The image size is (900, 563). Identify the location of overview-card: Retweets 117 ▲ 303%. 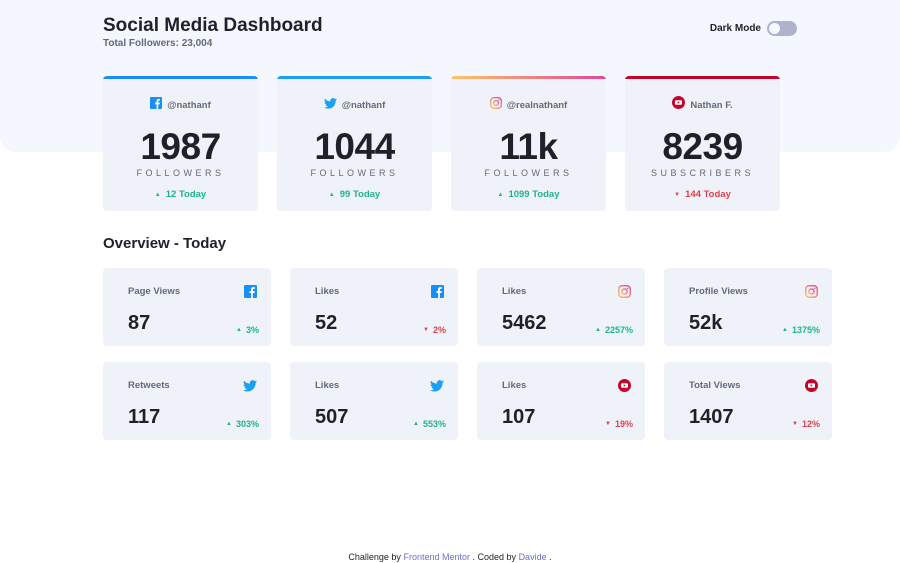
(187, 401).